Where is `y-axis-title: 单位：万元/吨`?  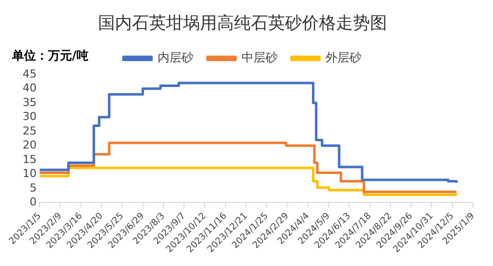 y-axis-title: 单位：万元/吨 is located at coordinates (49, 55).